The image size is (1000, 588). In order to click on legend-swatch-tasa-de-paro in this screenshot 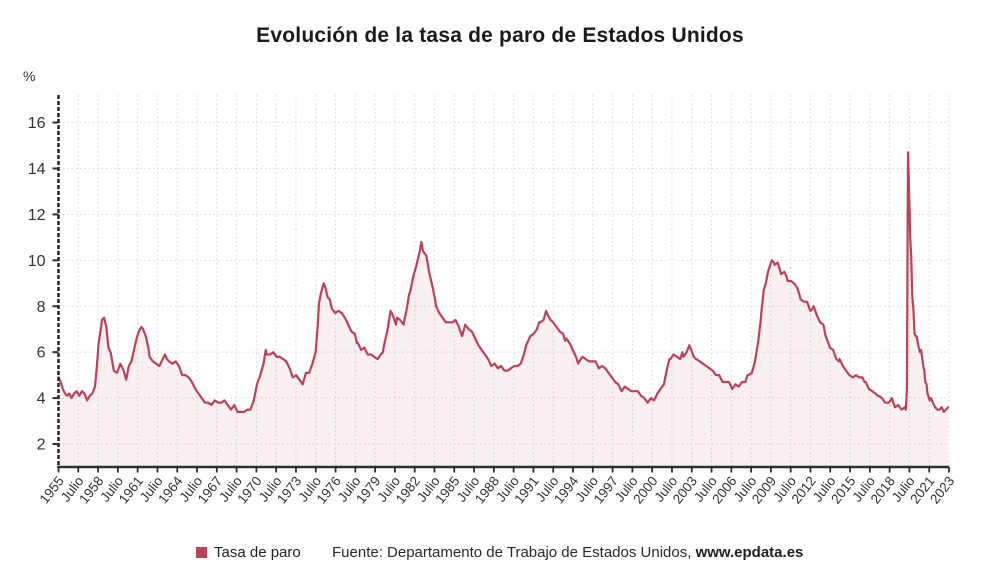, I will do `click(201, 552)`.